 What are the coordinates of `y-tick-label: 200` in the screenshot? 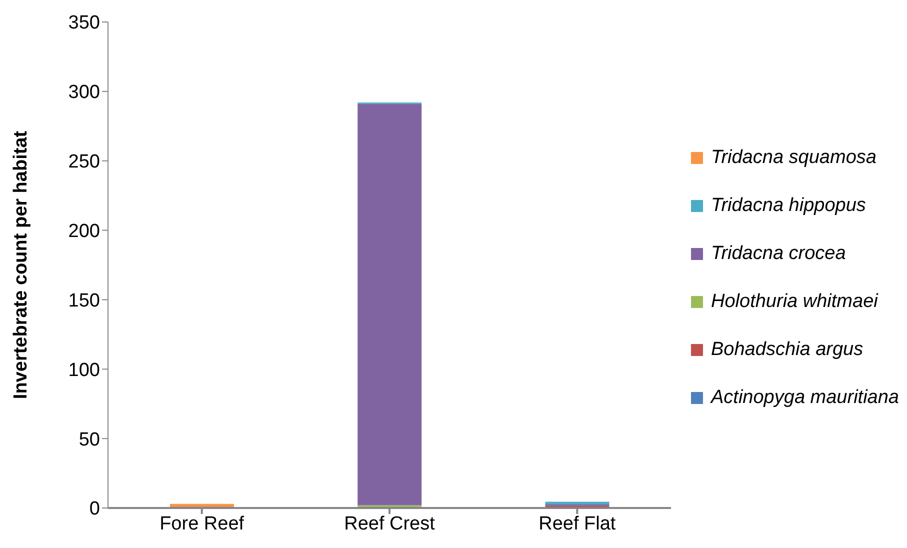 It's located at (84, 231).